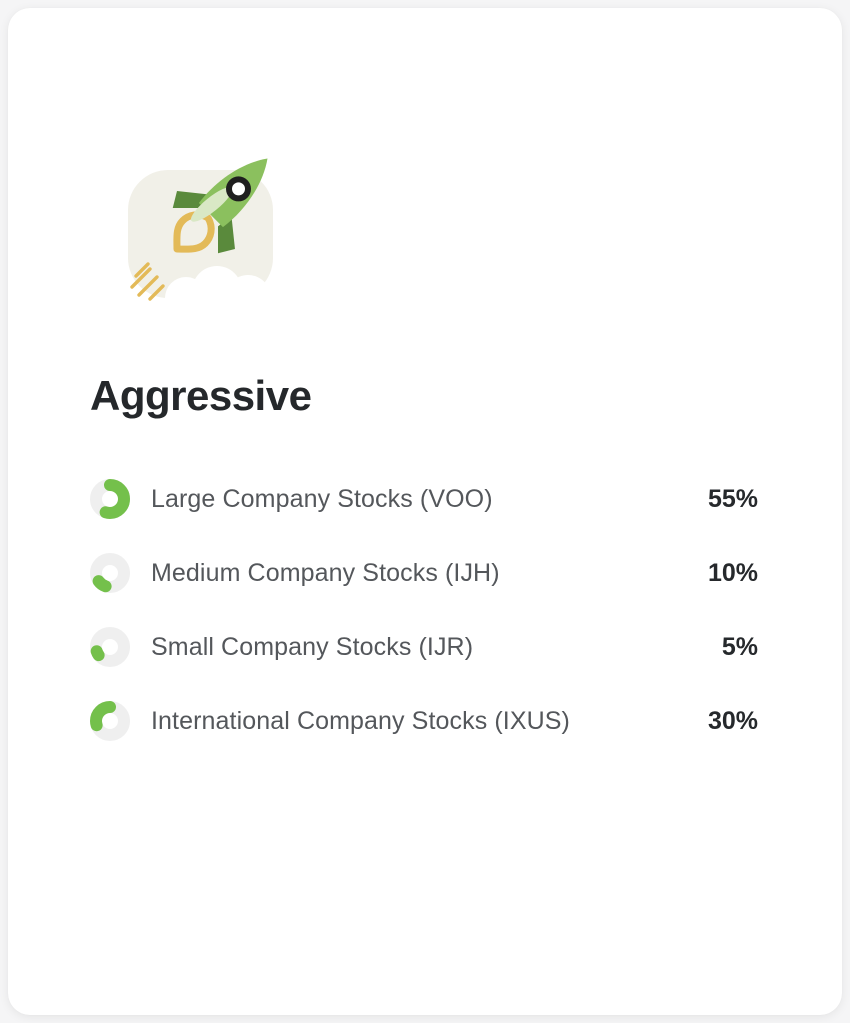  Describe the element at coordinates (360, 720) in the screenshot. I see `holding-label: International Company Stocks (IXUS)` at that location.